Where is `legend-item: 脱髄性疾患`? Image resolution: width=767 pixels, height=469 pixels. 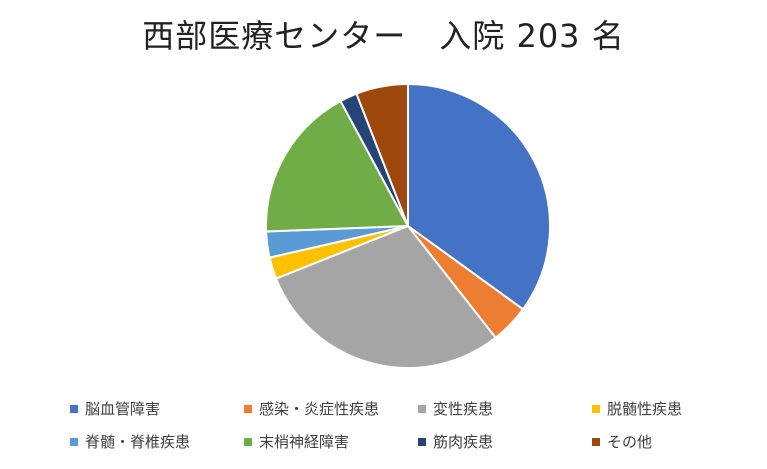
legend-item: 脱髄性疾患 is located at coordinates (651, 408).